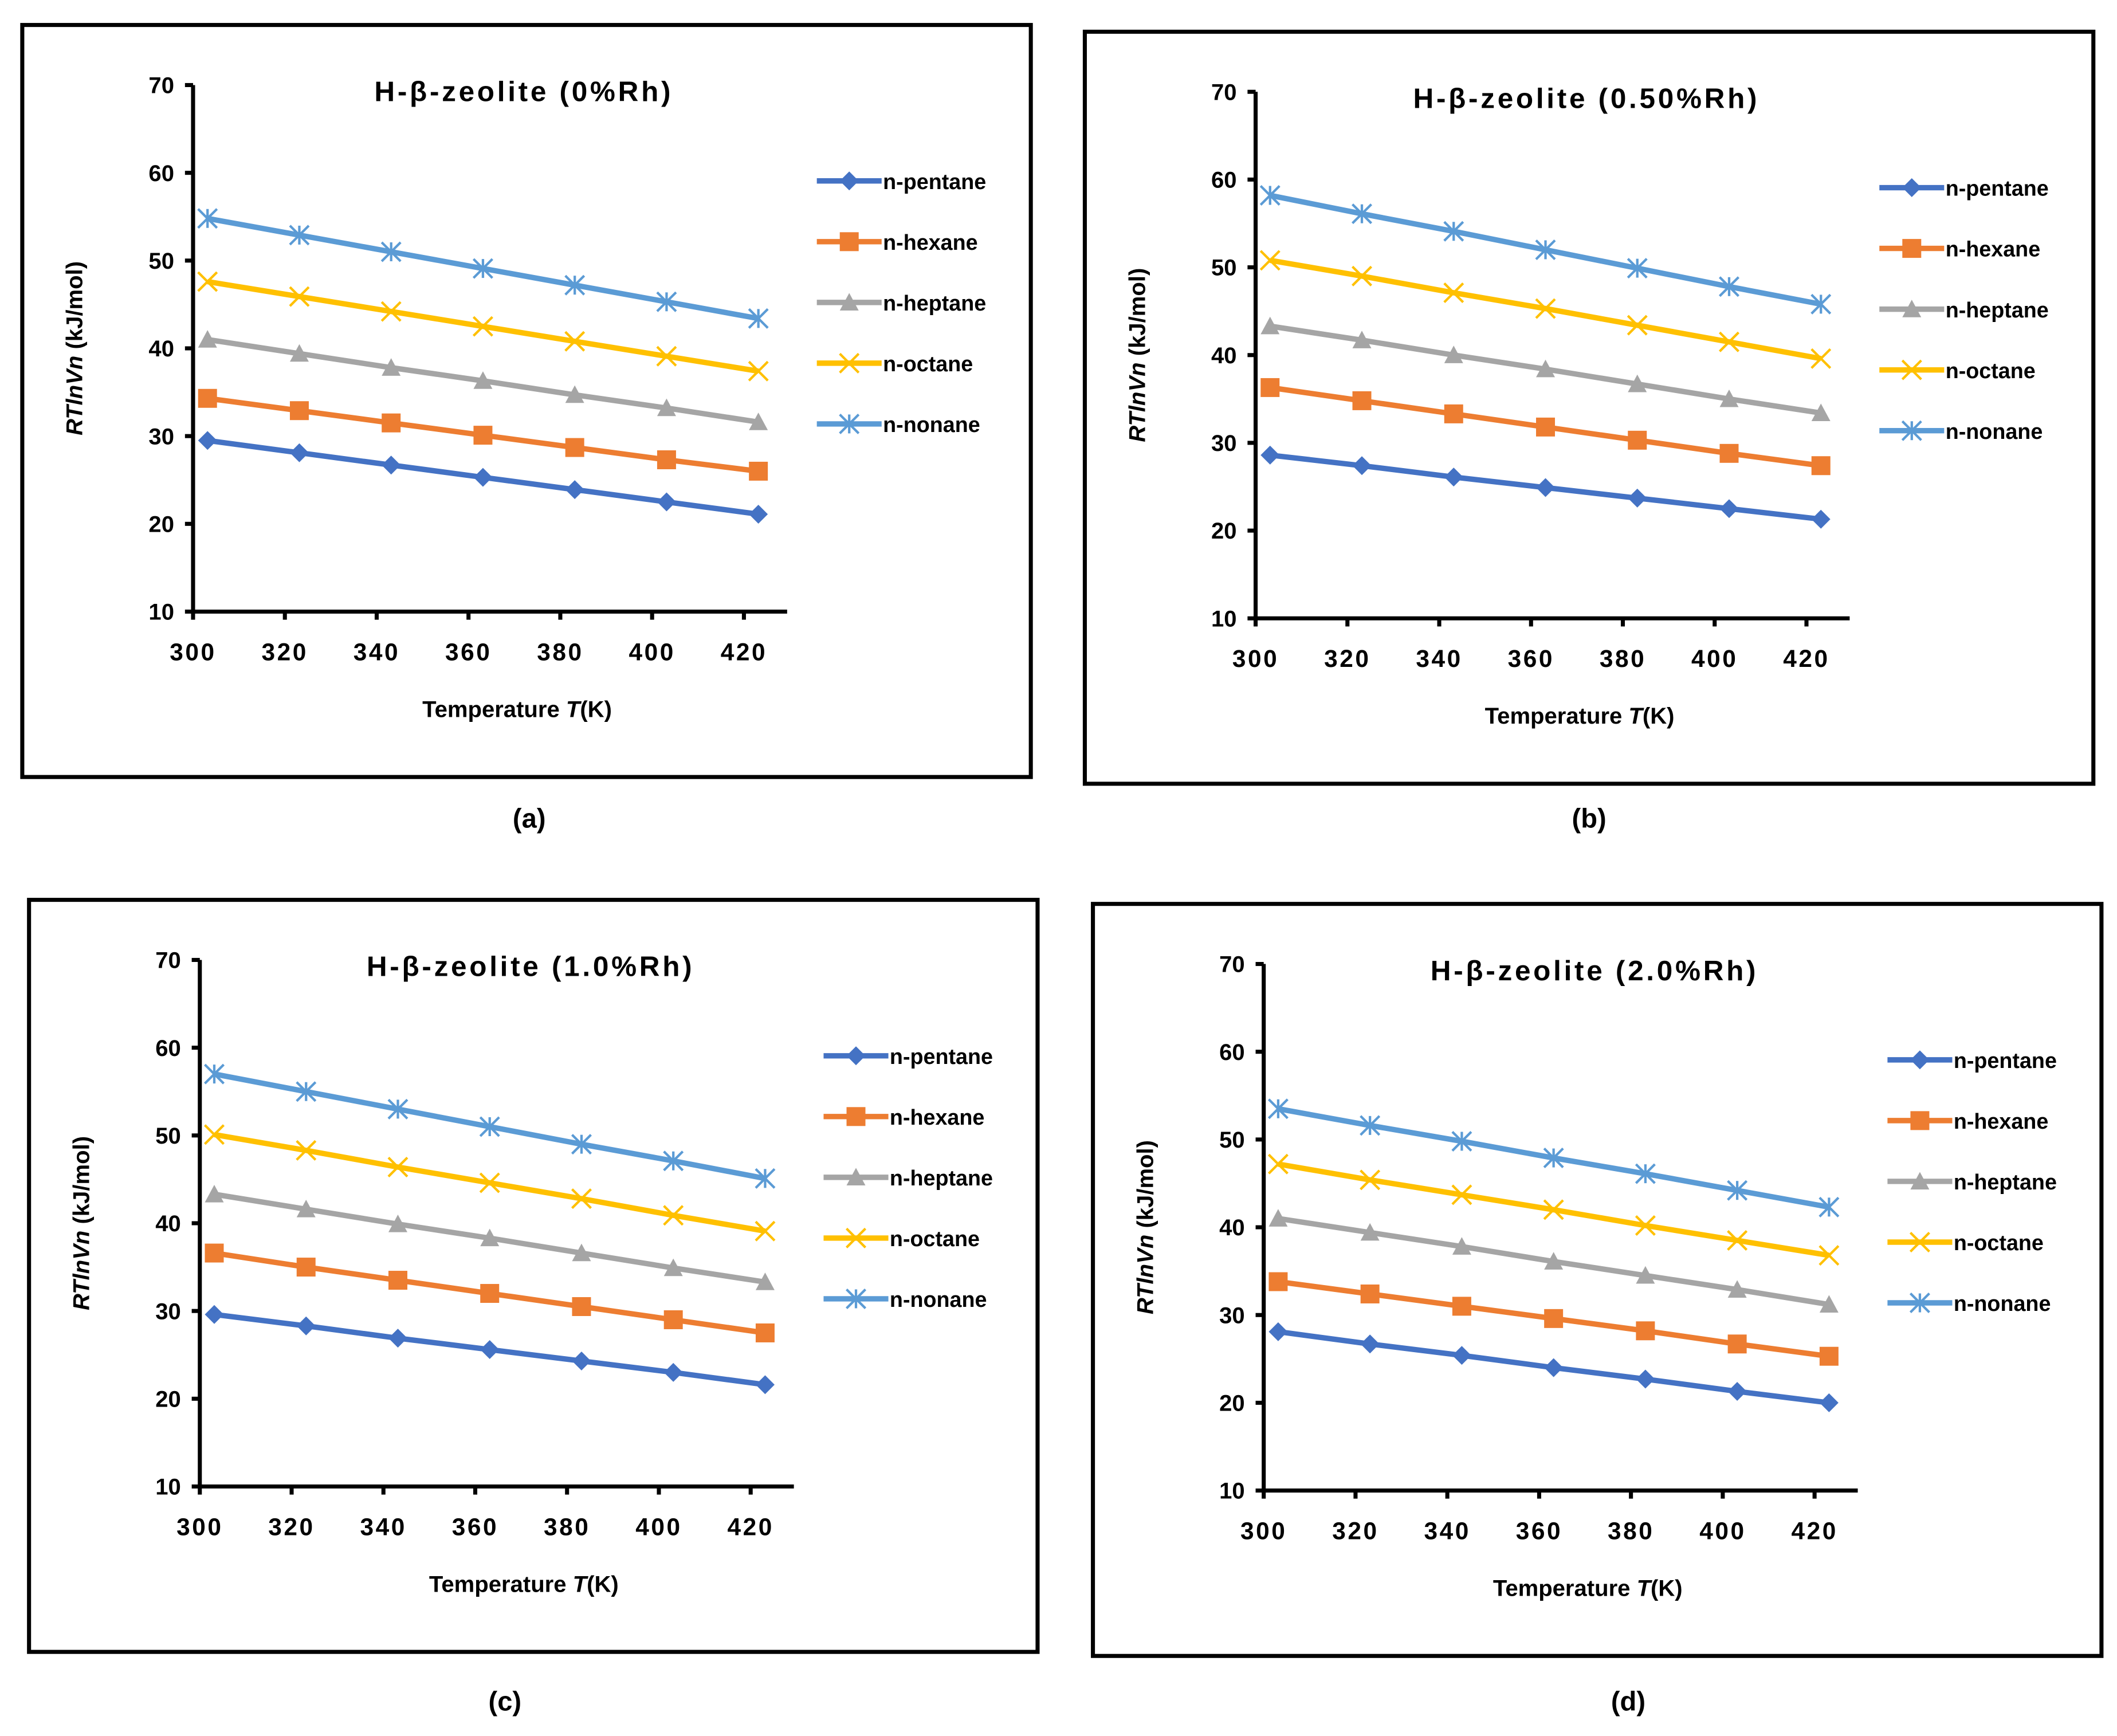 This screenshot has height=1736, width=2117. Describe the element at coordinates (161, 436) in the screenshot. I see `y-tick-label: 30` at that location.